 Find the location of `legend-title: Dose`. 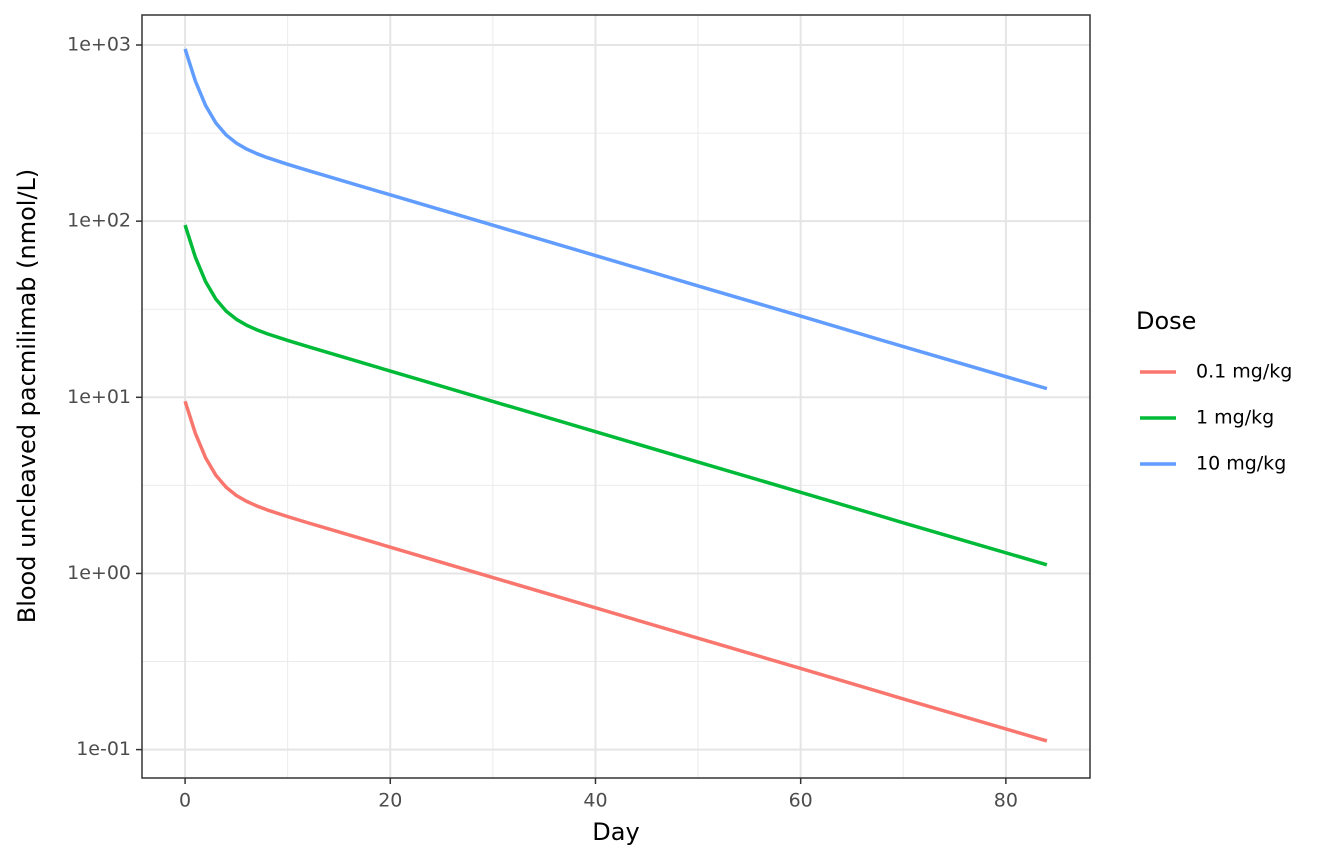

legend-title: Dose is located at coordinates (1166, 321).